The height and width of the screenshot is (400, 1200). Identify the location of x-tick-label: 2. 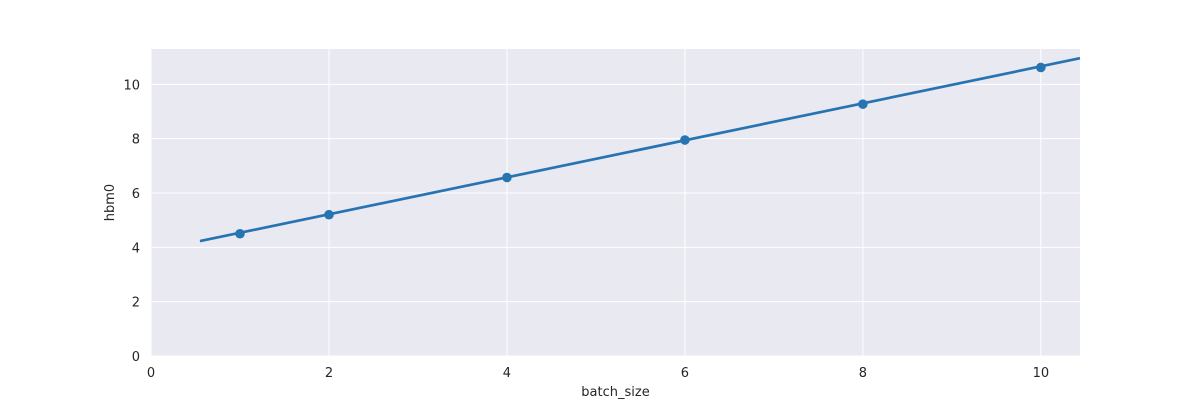
(329, 373).